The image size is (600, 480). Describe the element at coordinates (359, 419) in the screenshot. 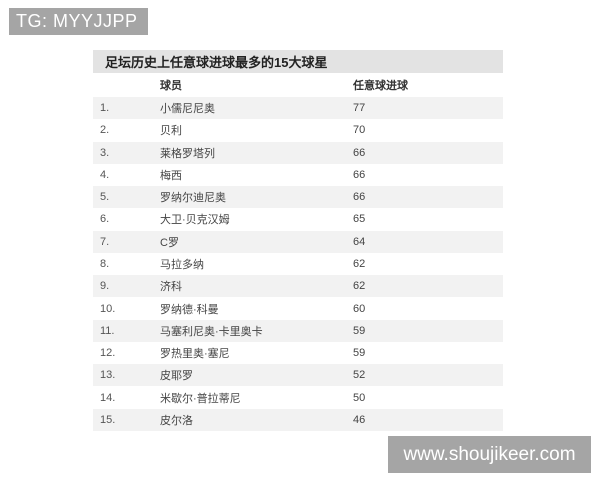

I see `row-goals-value: 46` at that location.